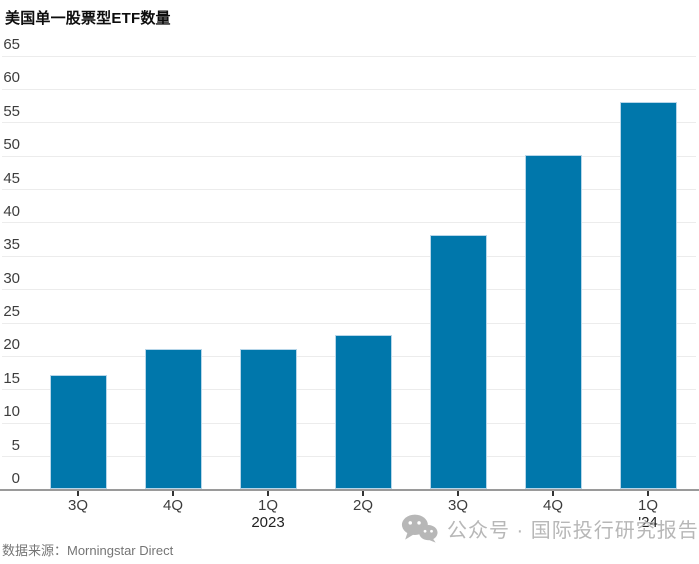 The height and width of the screenshot is (564, 699). What do you see at coordinates (11, 278) in the screenshot?
I see `y-axis-label-30: 30` at bounding box center [11, 278].